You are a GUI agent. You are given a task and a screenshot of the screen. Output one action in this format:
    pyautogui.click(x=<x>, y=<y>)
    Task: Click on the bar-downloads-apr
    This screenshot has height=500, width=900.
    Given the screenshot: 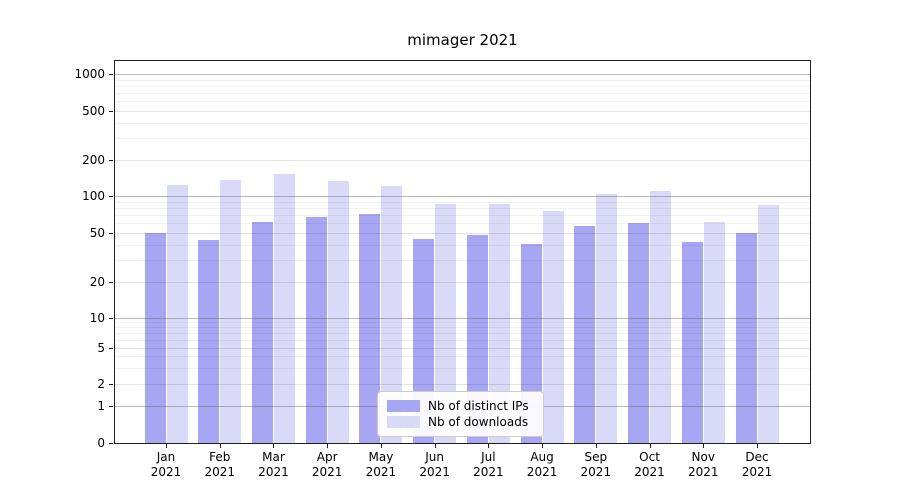 What is the action you would take?
    pyautogui.click(x=338, y=311)
    